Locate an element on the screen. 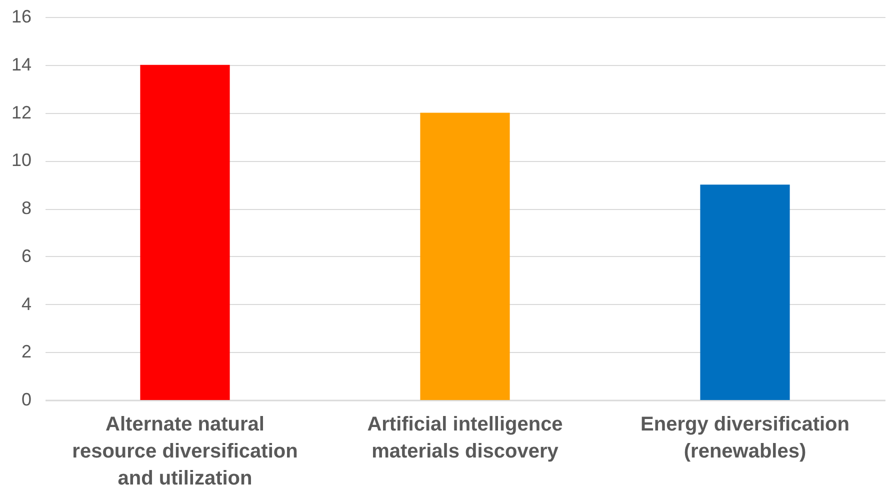 The image size is (889, 494). x-tick-label: Artificial intelligence materials discovery is located at coordinates (465, 438).